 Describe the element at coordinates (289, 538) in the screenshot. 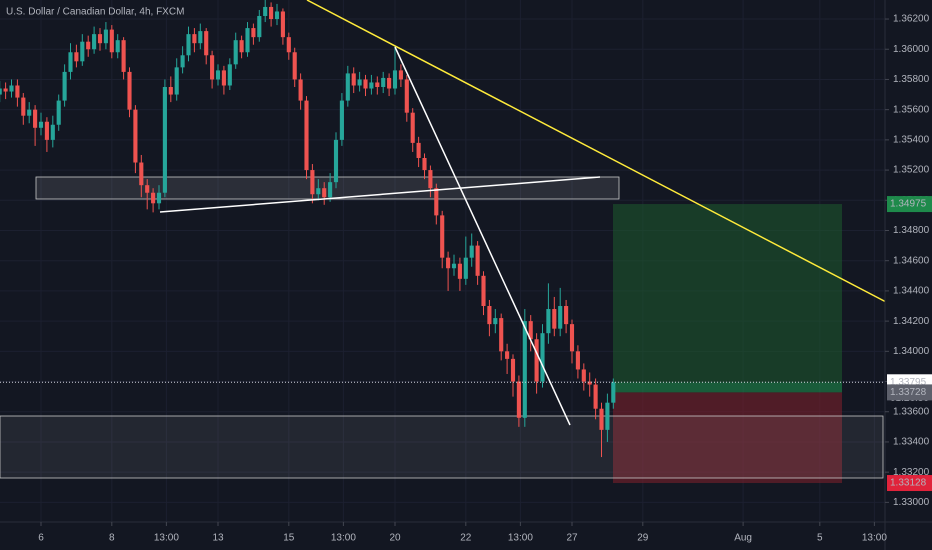

I see `x-tick-label: 15` at that location.